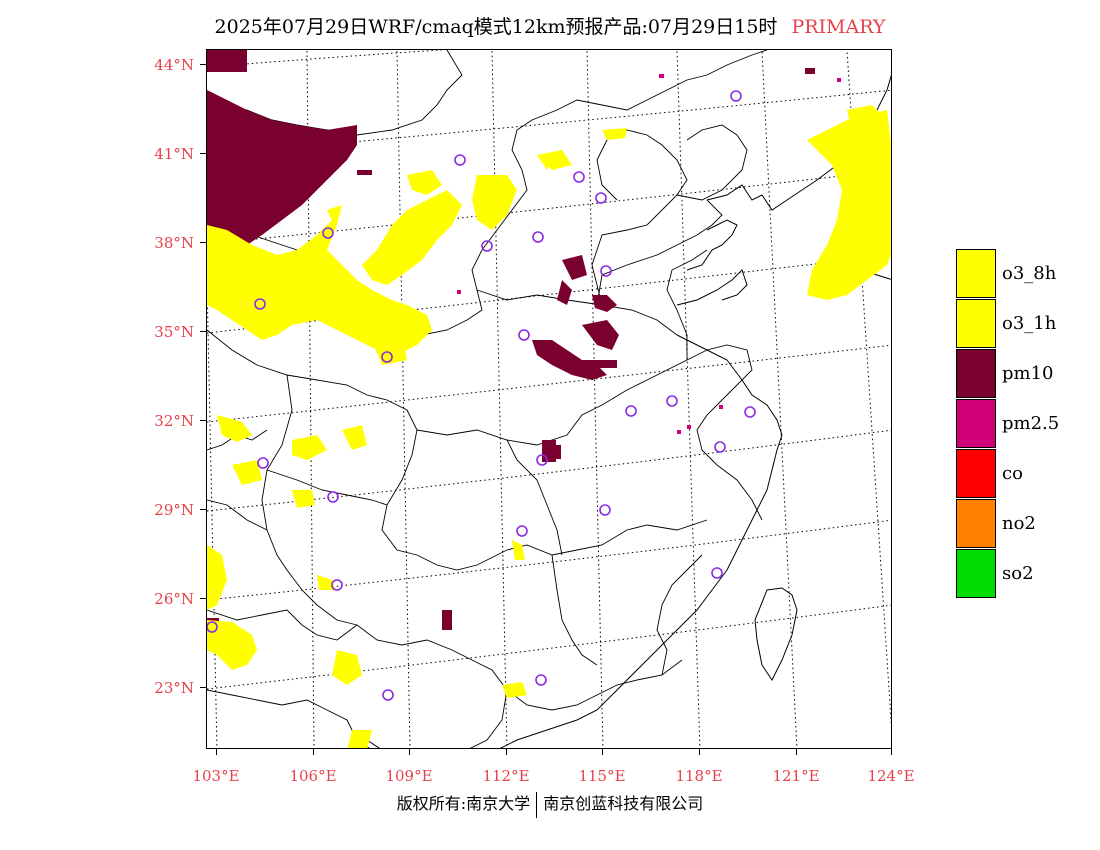 This screenshot has height=850, width=1100. What do you see at coordinates (174, 421) in the screenshot?
I see `lat-label-32: 32°N` at bounding box center [174, 421].